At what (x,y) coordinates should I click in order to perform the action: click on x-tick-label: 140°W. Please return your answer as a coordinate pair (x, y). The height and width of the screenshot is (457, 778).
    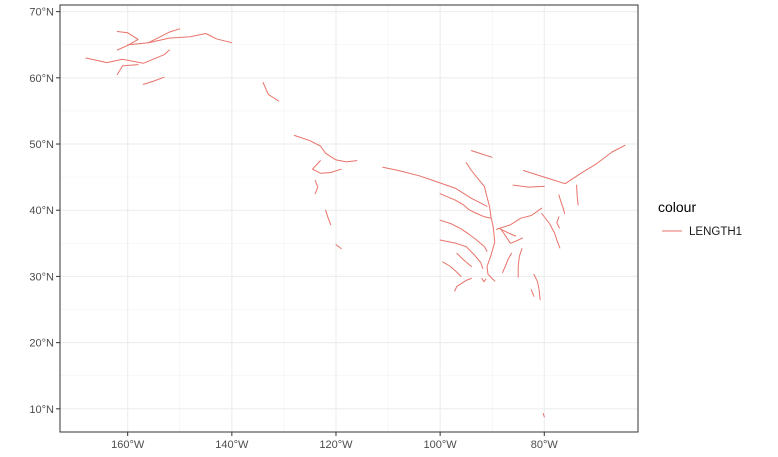
    Looking at the image, I should click on (232, 445).